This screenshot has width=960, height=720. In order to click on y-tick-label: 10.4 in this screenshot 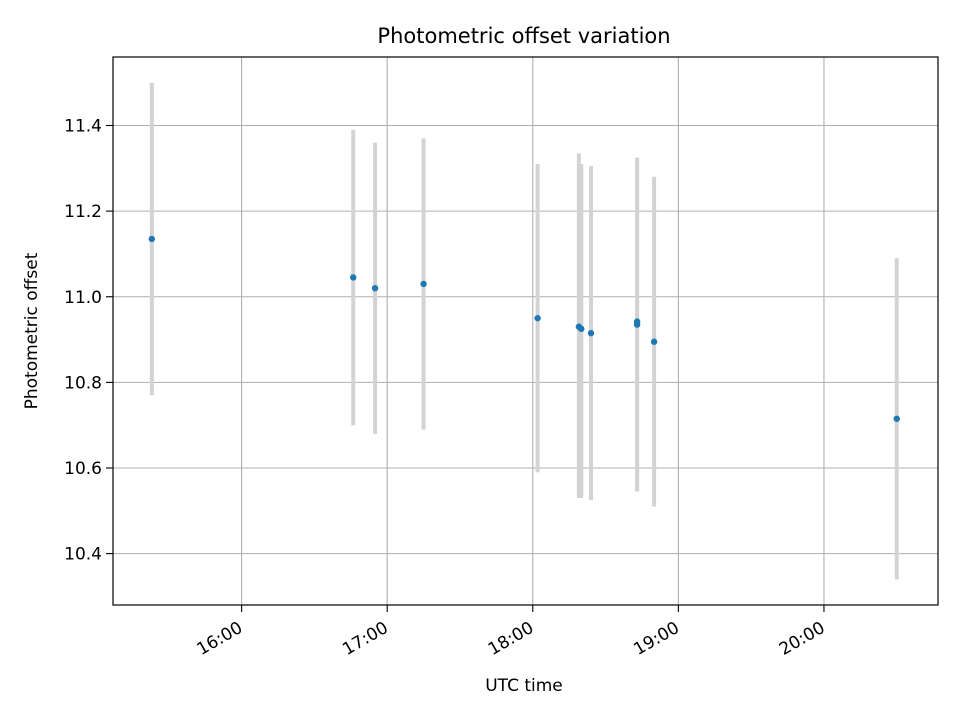, I will do `click(83, 555)`.